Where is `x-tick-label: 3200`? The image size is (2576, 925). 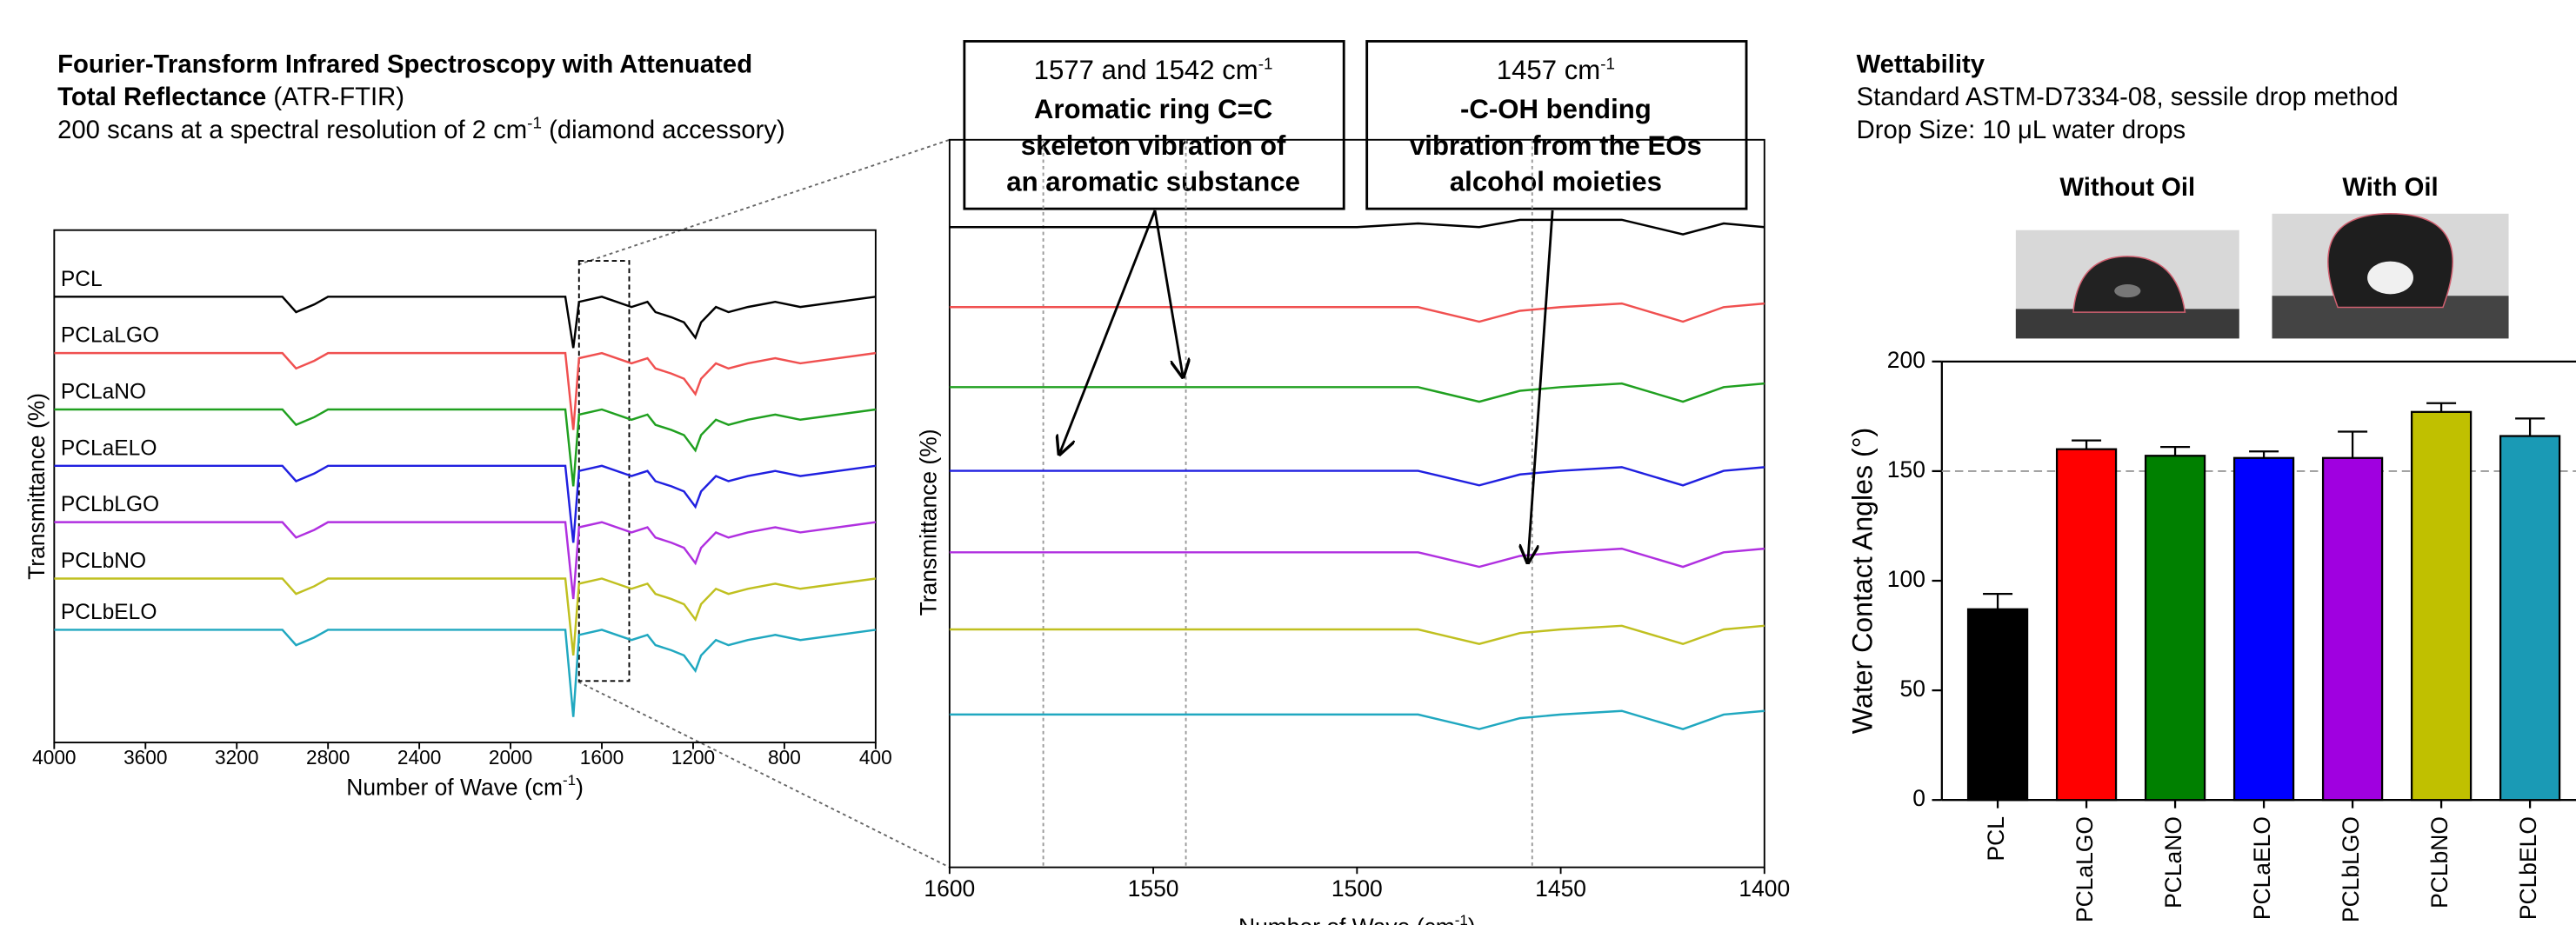
x-tick-label: 3200 is located at coordinates (237, 757).